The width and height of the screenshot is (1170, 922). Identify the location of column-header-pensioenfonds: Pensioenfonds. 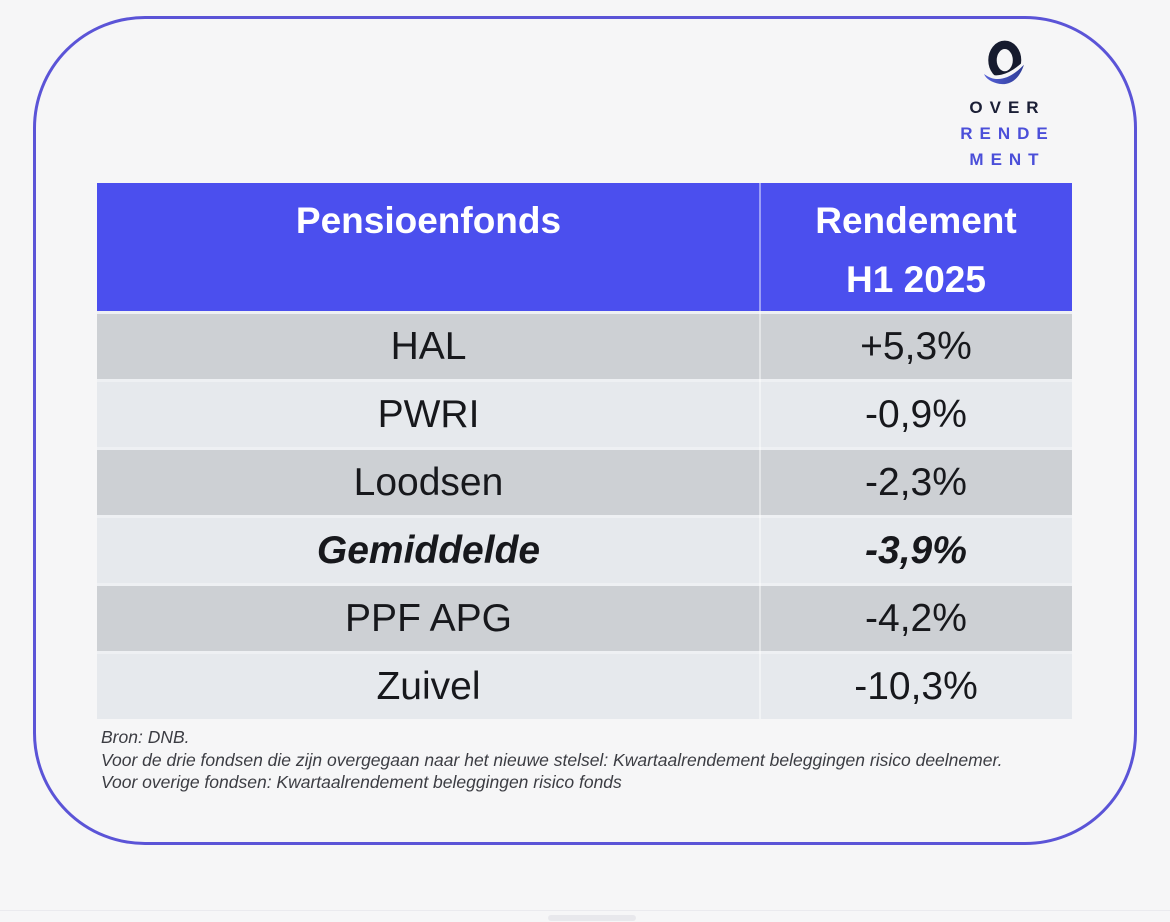
(428, 220).